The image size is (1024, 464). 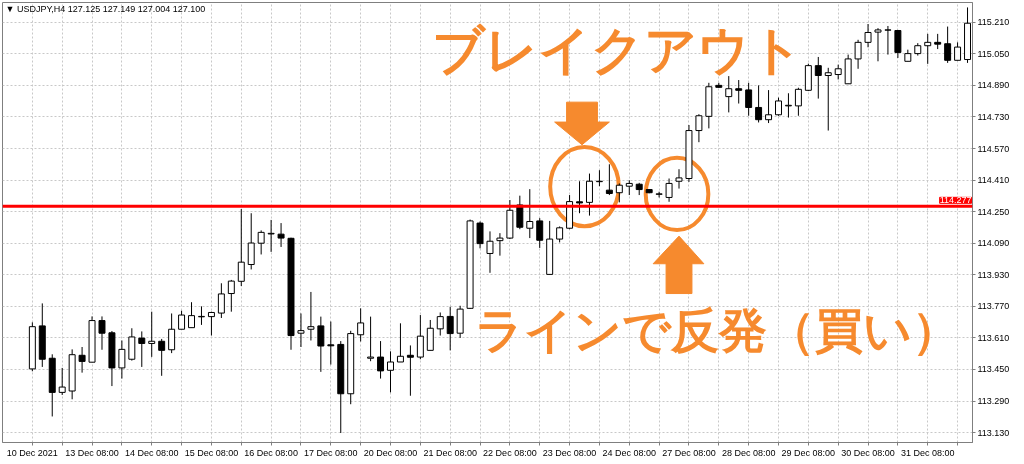 What do you see at coordinates (390, 452) in the screenshot?
I see `x-tick-label: 20 Dec 08:00` at bounding box center [390, 452].